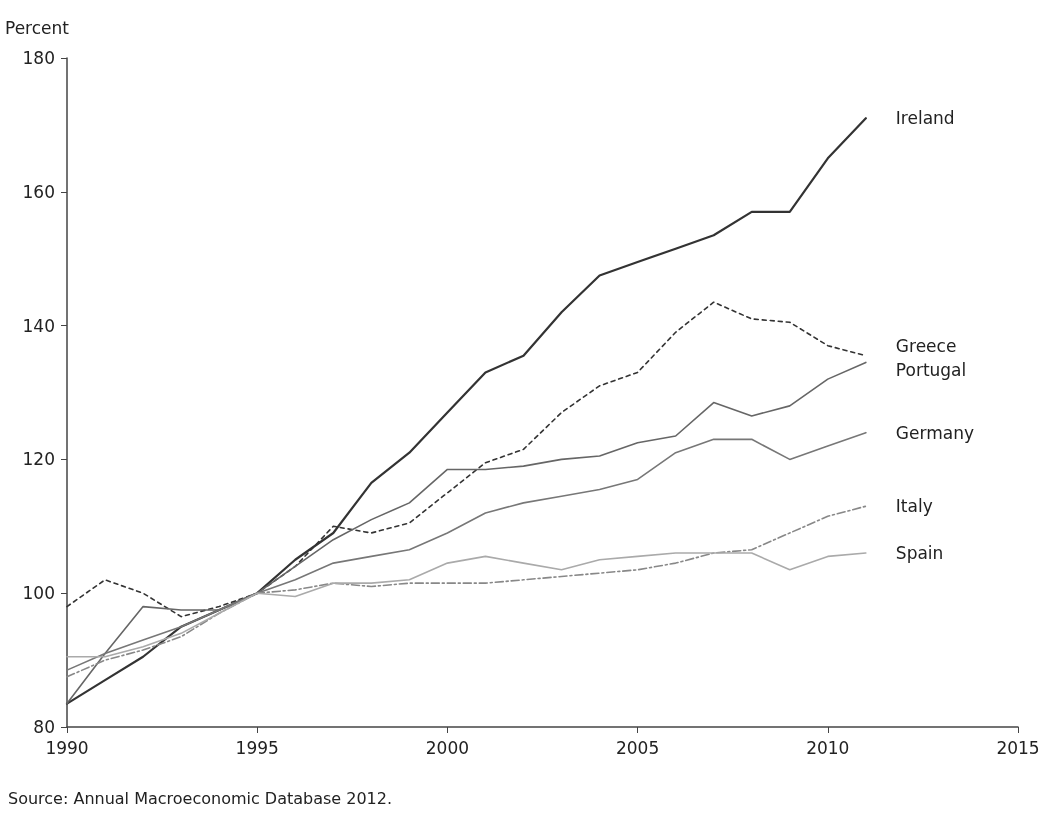 The height and width of the screenshot is (822, 1043). Describe the element at coordinates (38, 593) in the screenshot. I see `y-tick-label: 100` at that location.